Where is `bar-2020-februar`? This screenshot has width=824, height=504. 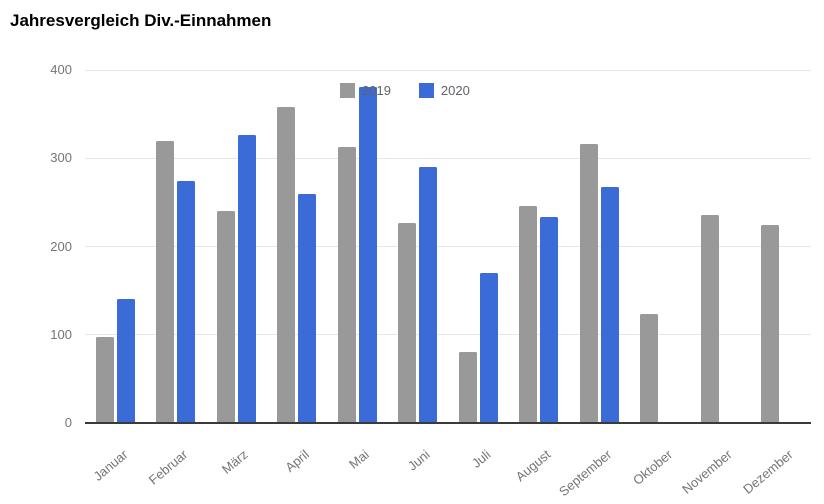 bar-2020-februar is located at coordinates (186, 302).